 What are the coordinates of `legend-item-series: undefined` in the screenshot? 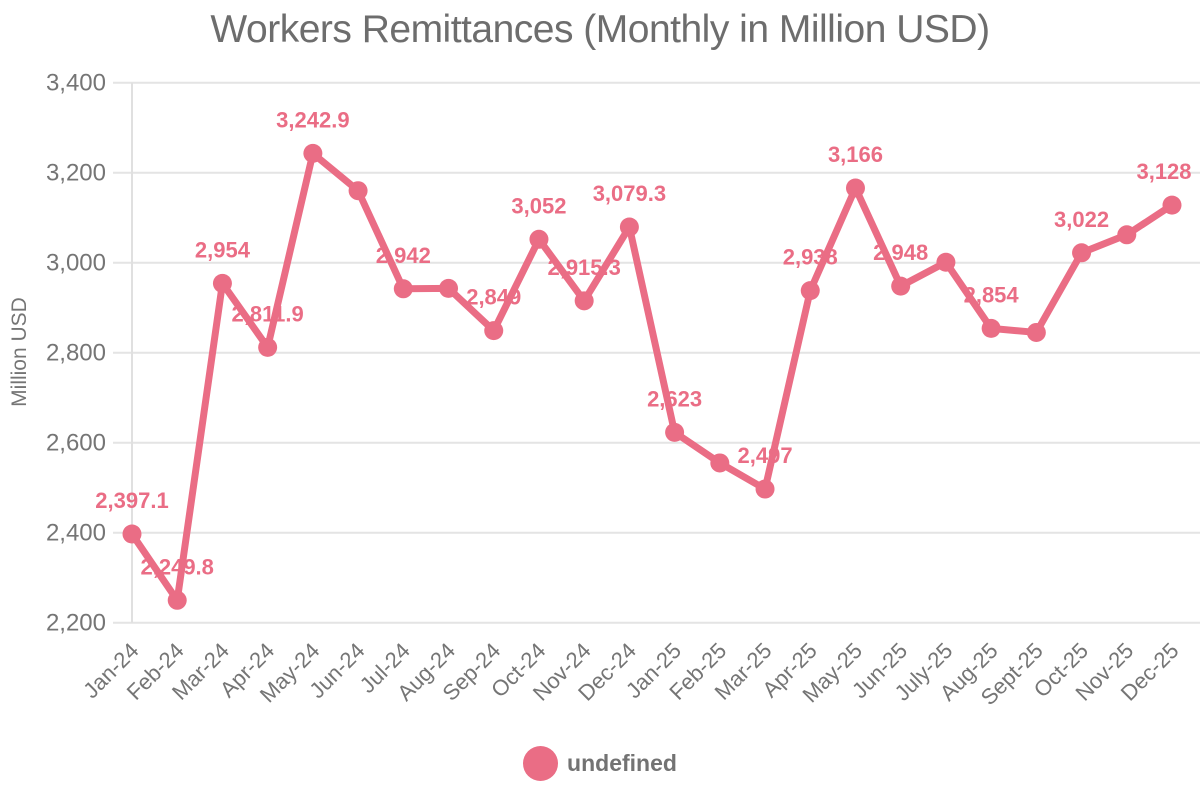 It's located at (600, 763).